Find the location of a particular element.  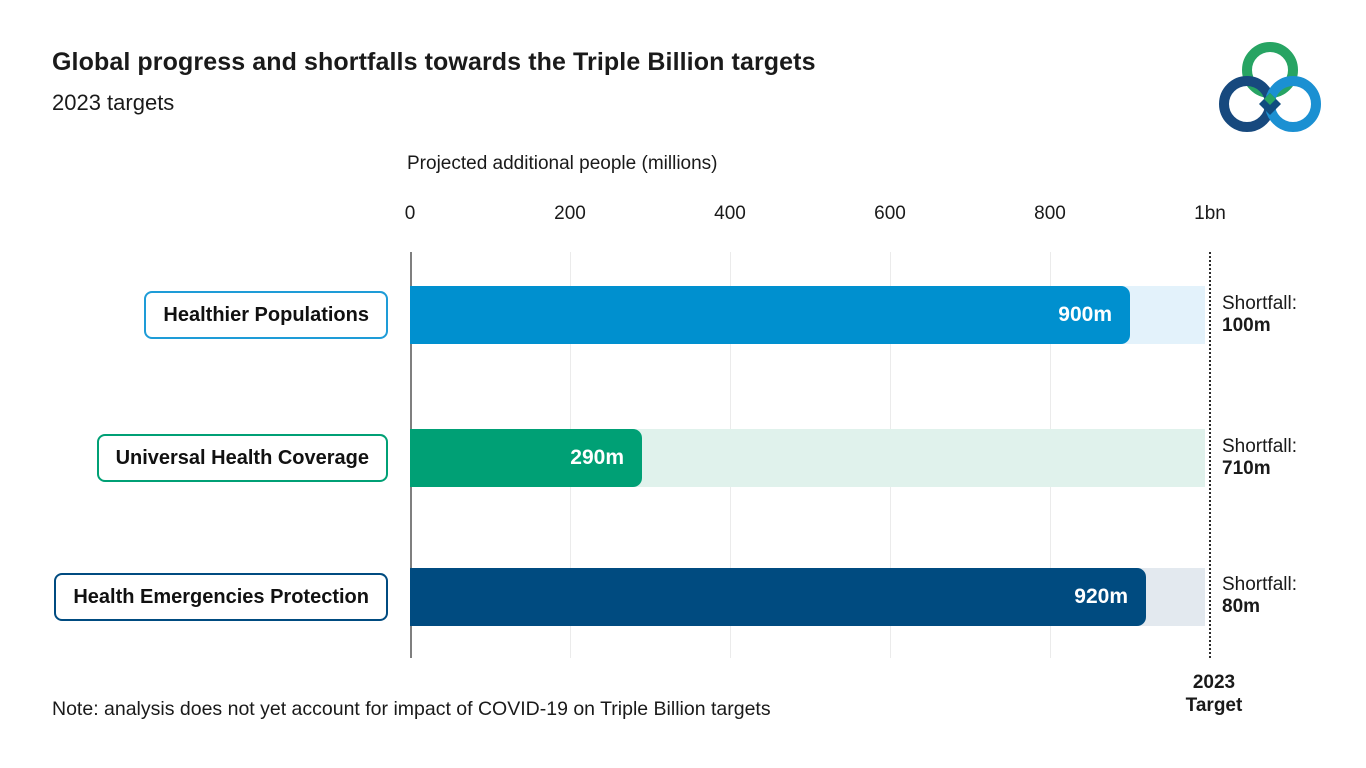

triple-billion-logo-icon is located at coordinates (1270, 87).